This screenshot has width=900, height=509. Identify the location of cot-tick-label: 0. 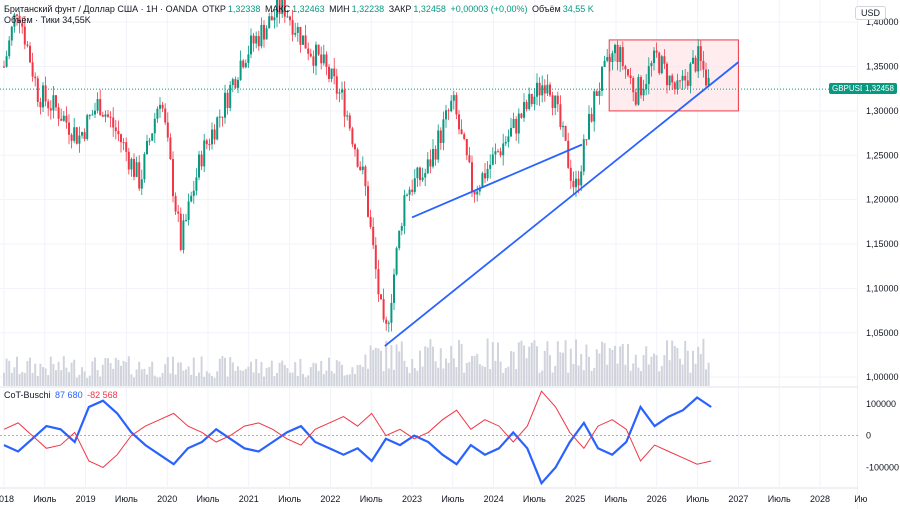
(868, 436).